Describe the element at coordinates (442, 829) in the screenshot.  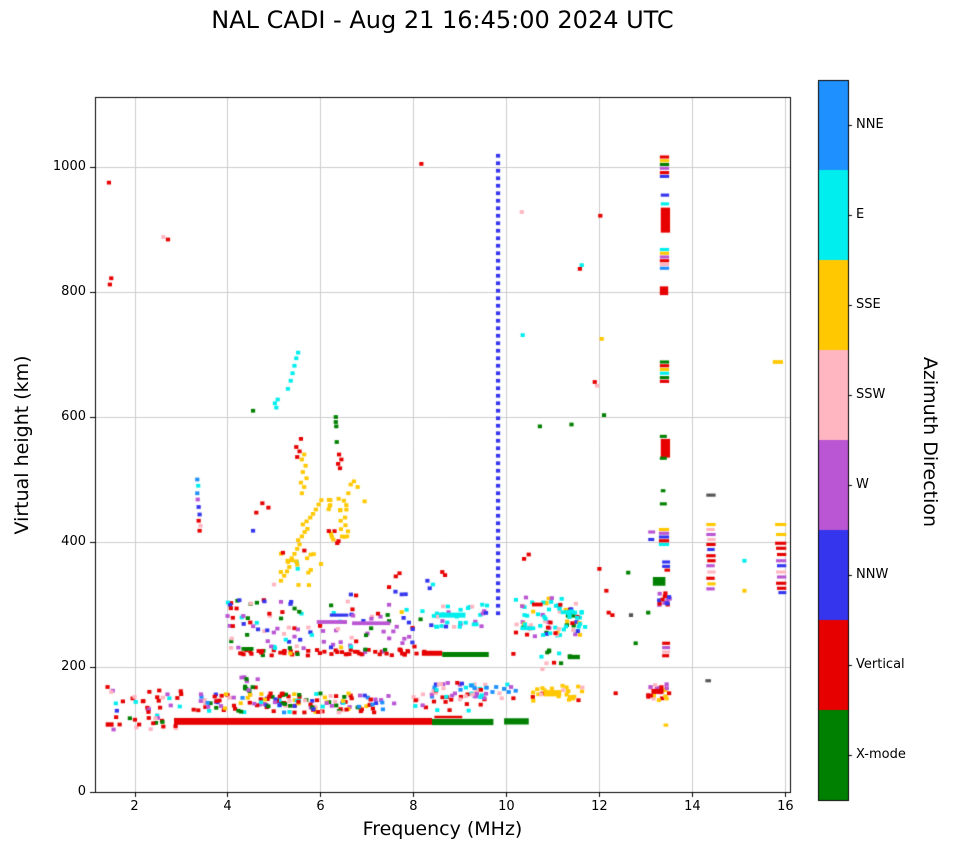
I see `x-axis-label: Frequency (MHz)` at that location.